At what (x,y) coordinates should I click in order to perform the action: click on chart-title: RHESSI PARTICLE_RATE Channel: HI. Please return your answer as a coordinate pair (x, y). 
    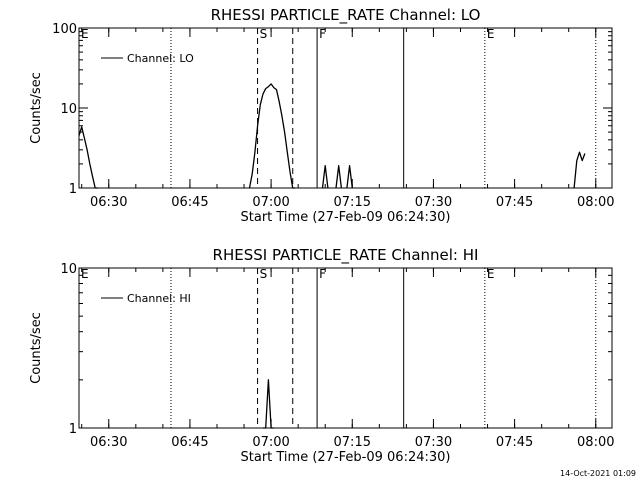
    Looking at the image, I should click on (346, 255).